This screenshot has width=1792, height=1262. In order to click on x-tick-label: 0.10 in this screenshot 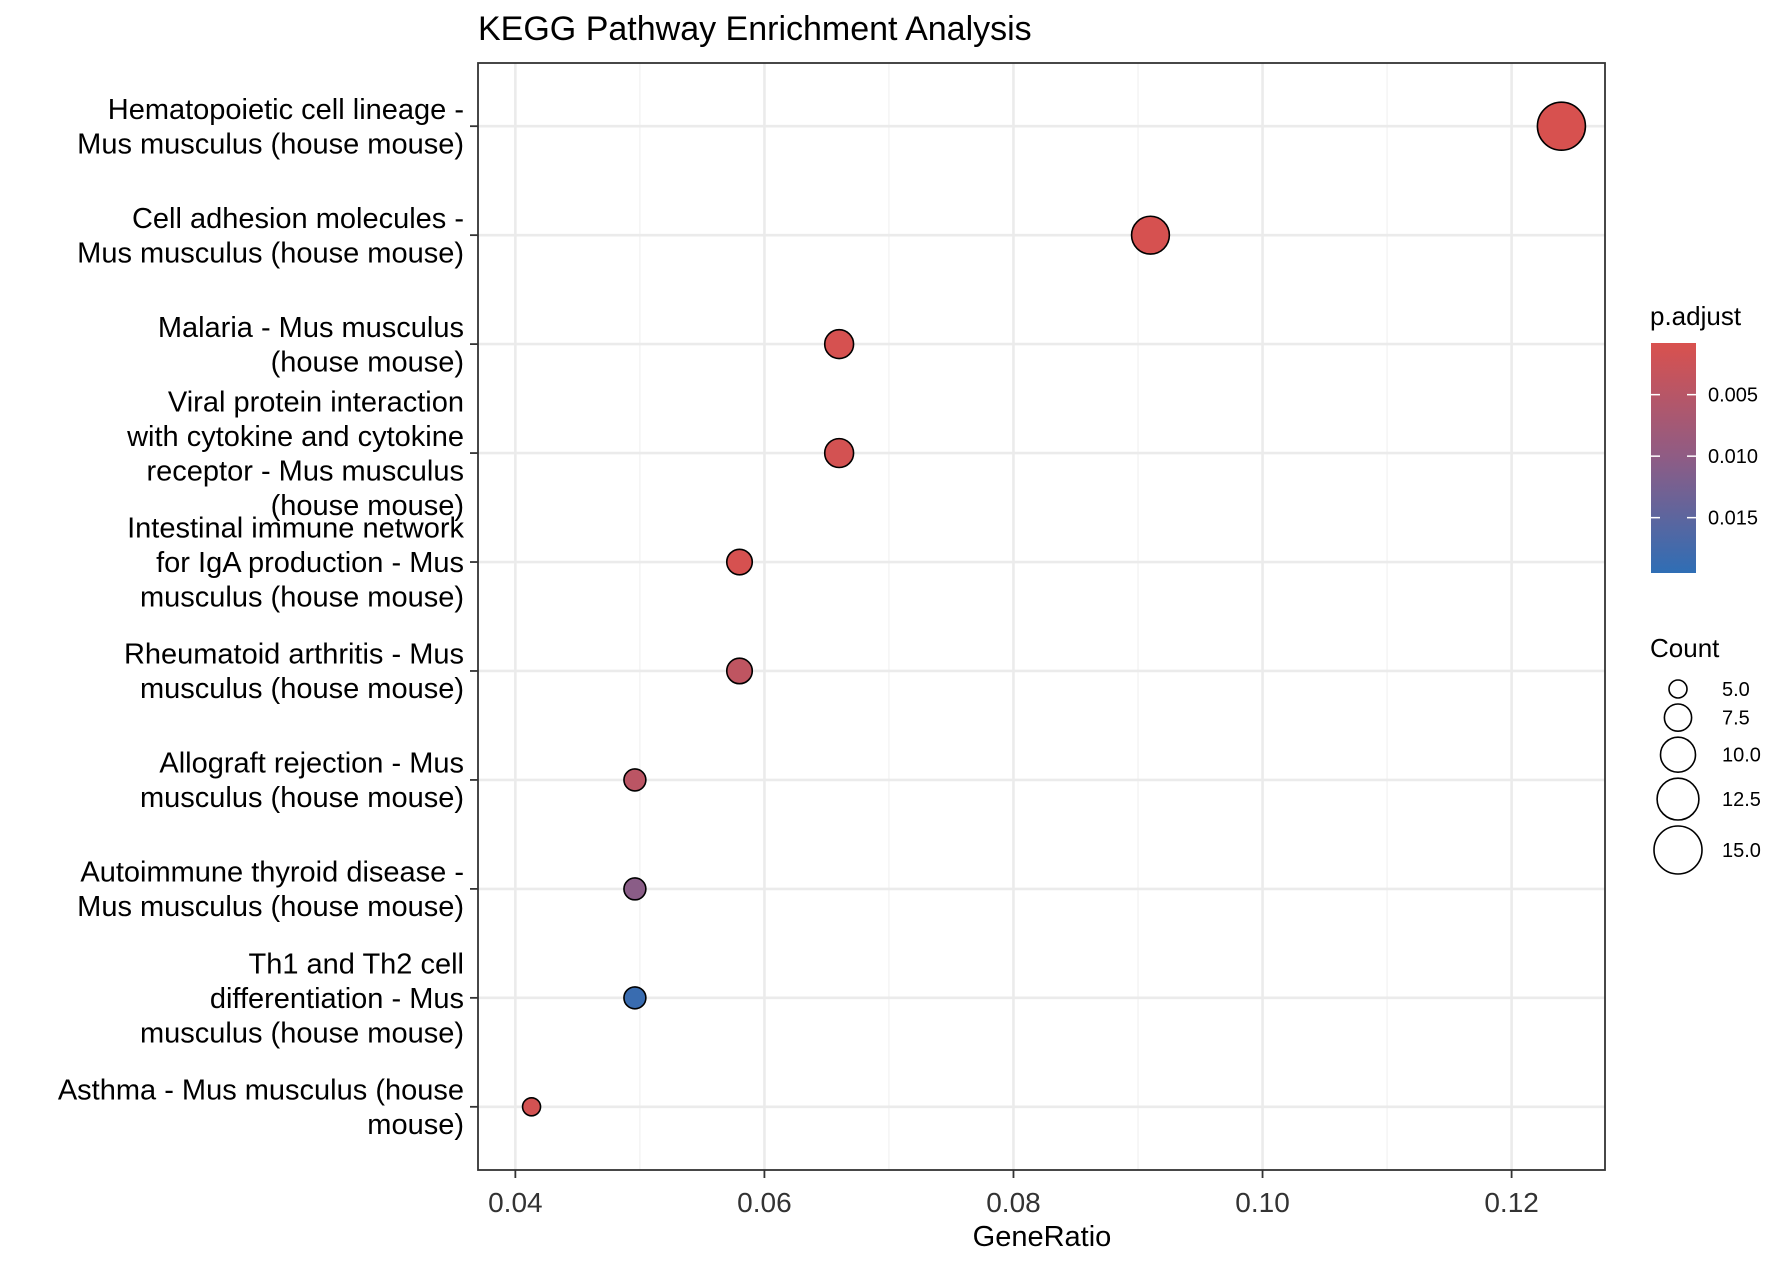, I will do `click(1262, 1202)`.